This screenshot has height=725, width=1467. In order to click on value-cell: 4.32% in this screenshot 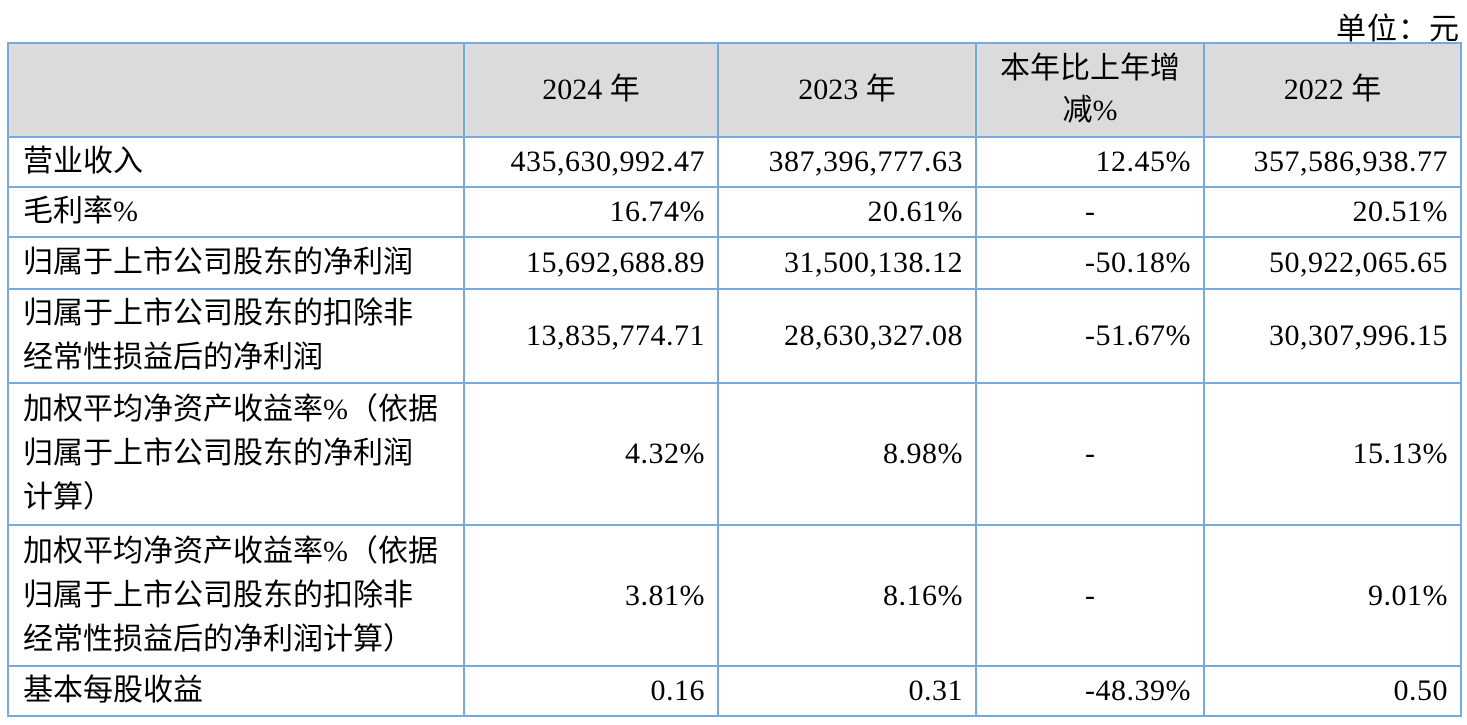, I will do `click(591, 454)`.